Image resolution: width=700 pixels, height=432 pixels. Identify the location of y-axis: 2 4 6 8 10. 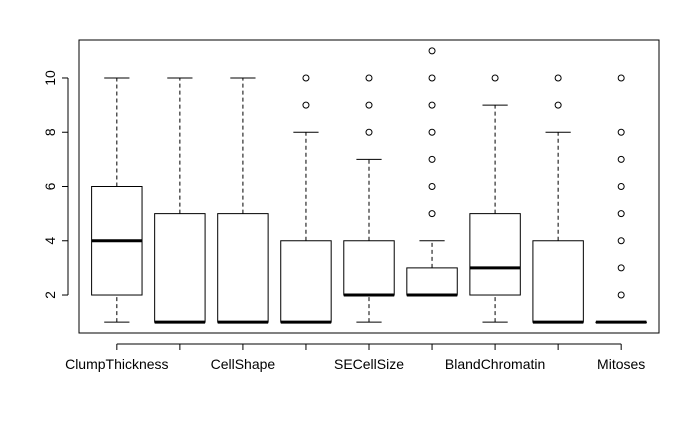
(55, 184).